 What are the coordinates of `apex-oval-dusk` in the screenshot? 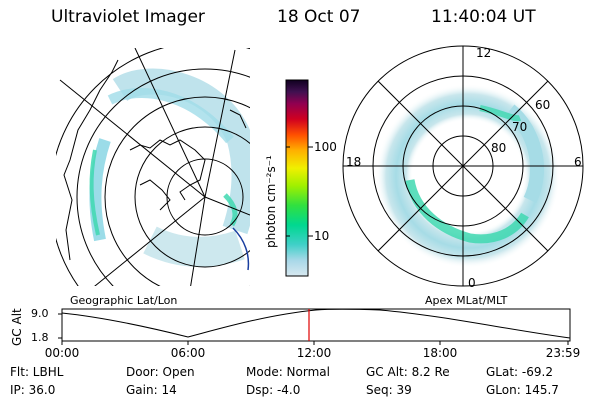 It's located at (467, 211).